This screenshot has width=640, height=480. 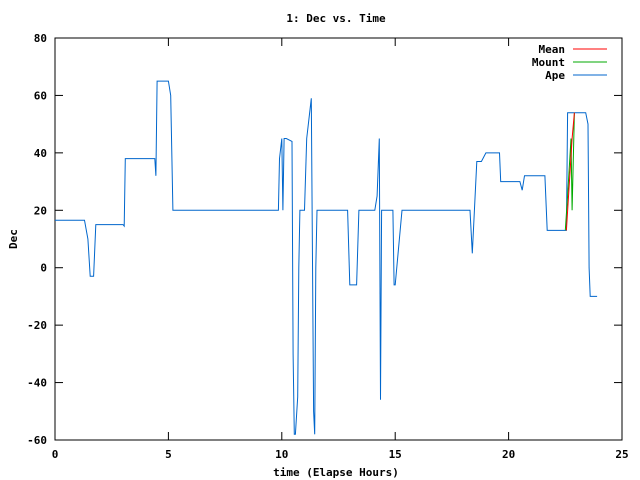 What do you see at coordinates (43, 268) in the screenshot?
I see `y-tick-label: 0` at bounding box center [43, 268].